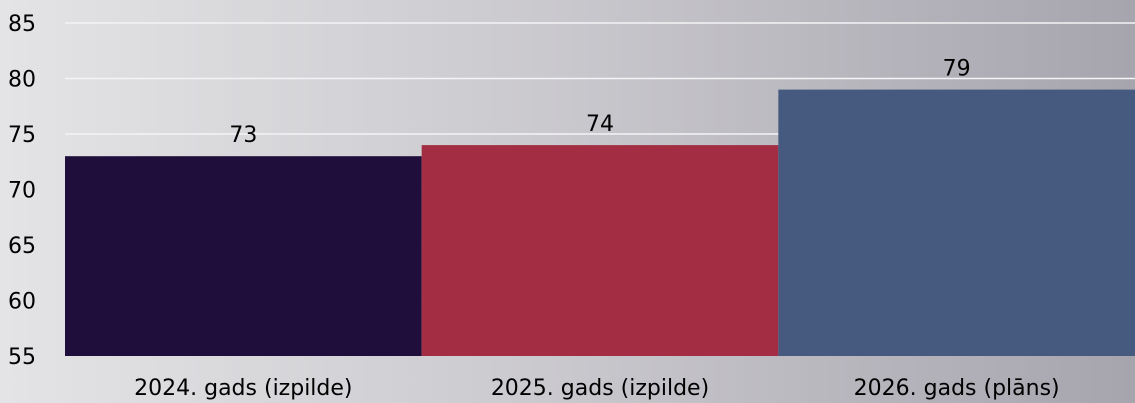 This screenshot has width=1135, height=403. I want to click on y-axis-ticks: 55 60 65 70 75 80 85, so click(22, 191).